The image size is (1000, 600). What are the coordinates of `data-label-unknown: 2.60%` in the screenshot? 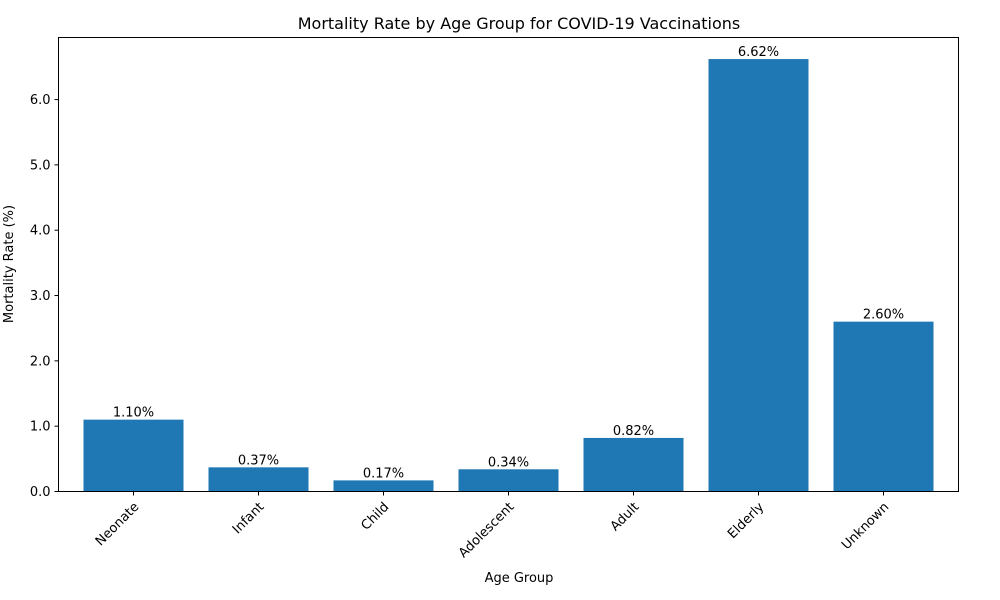 It's located at (883, 315).